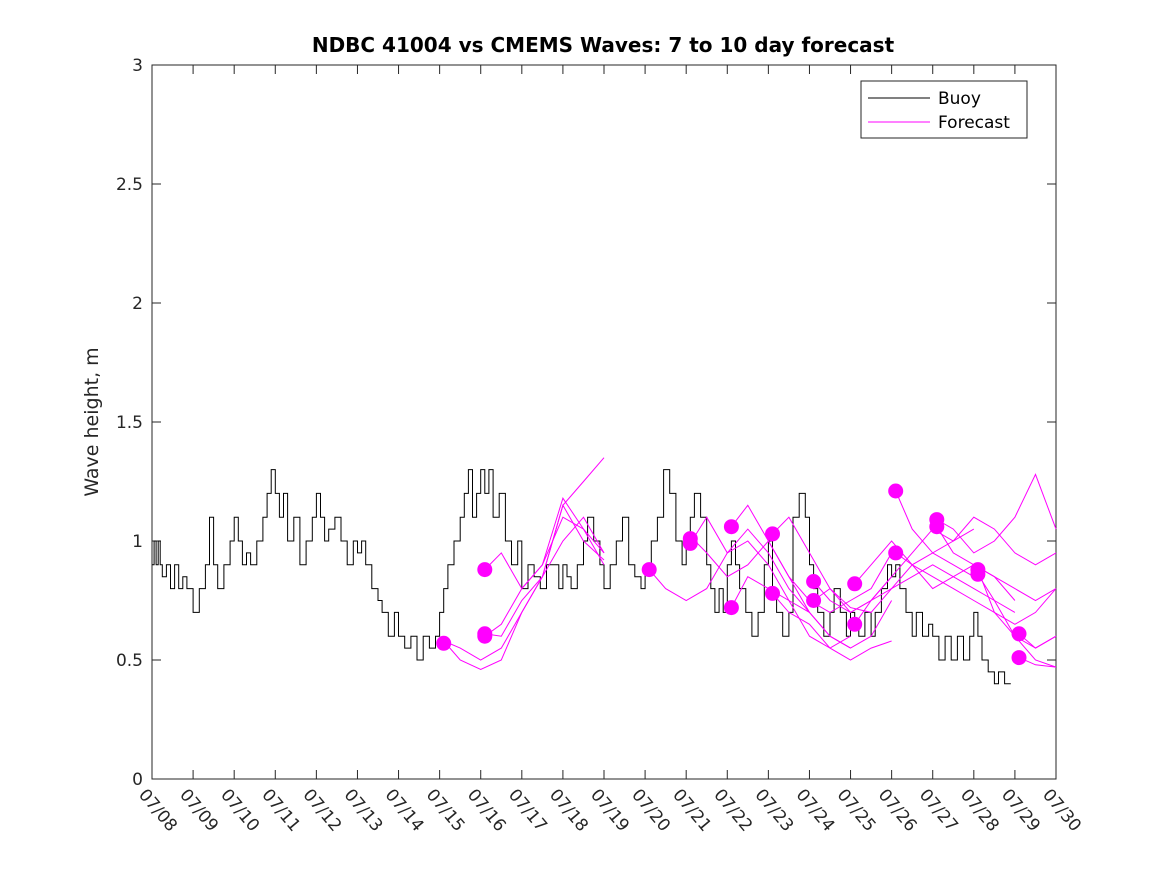  Describe the element at coordinates (137, 66) in the screenshot. I see `y-tick-label: 3` at that location.